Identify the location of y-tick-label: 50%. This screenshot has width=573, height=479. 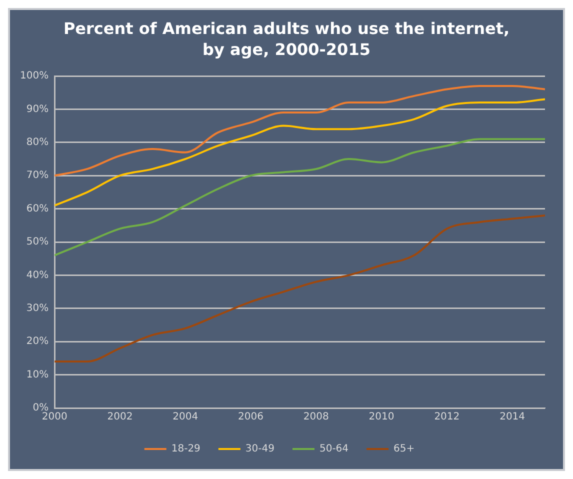
(37, 242).